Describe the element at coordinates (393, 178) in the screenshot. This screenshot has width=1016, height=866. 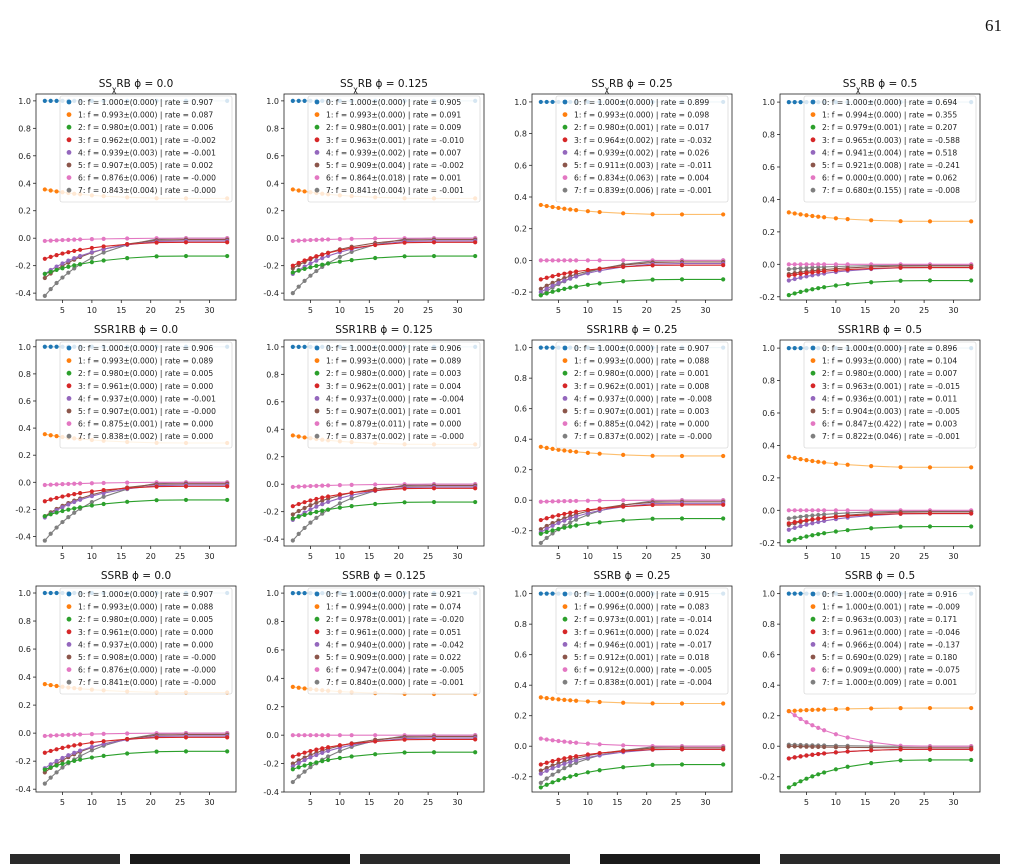
I see `legend-entry: 6: f = 0.864±(0.018) | rate = 0.001` at that location.